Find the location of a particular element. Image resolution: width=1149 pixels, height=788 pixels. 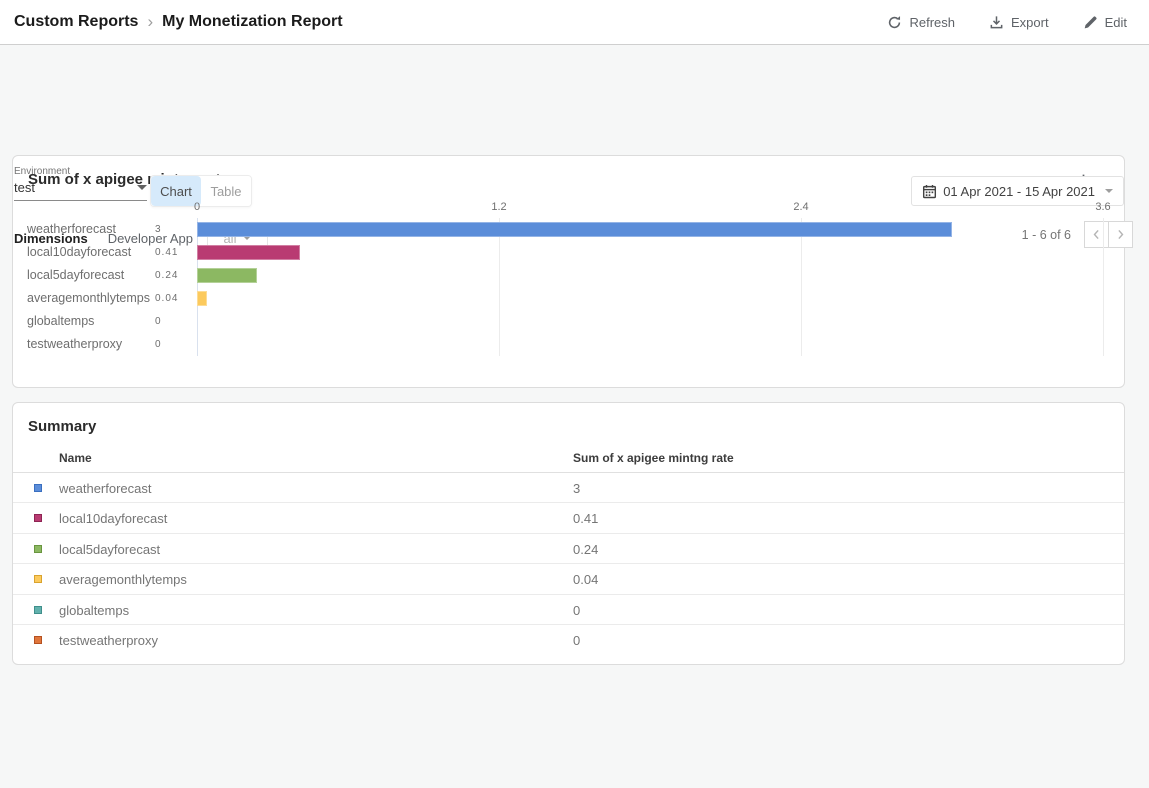

row-name: weatherforecast is located at coordinates (105, 488).